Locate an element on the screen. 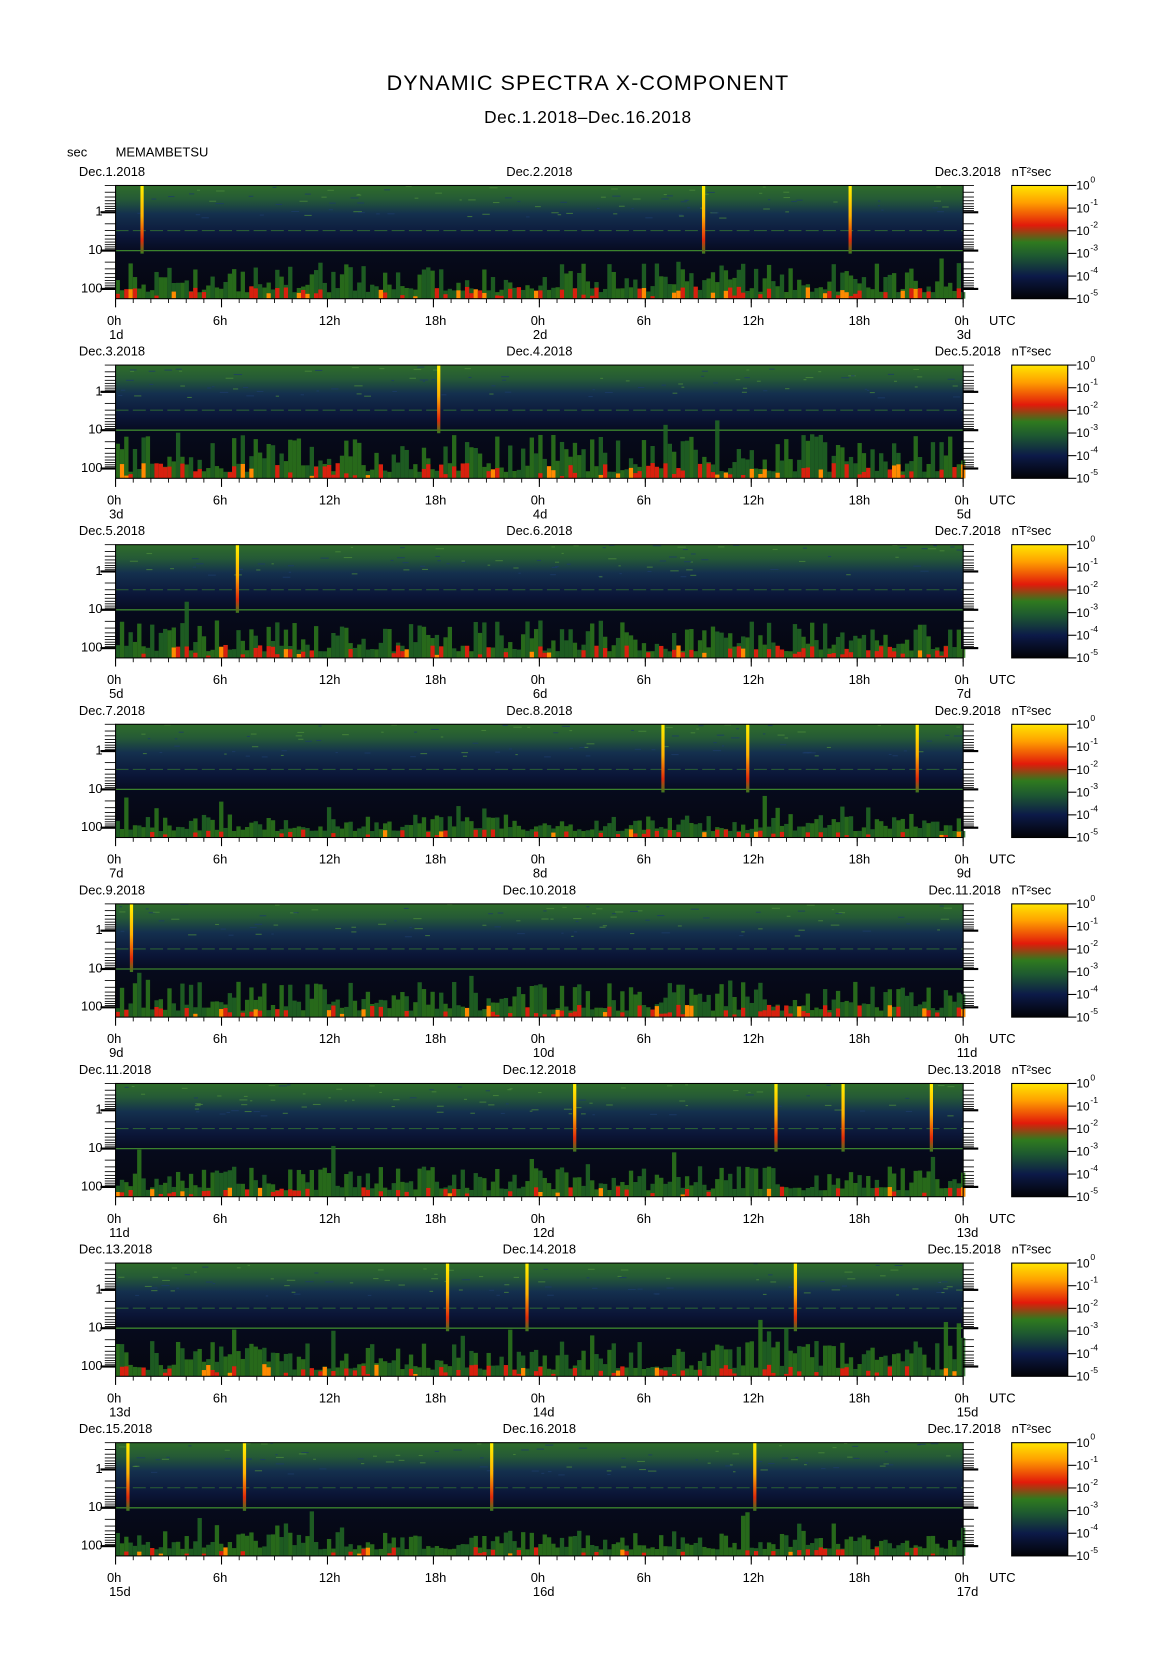 The width and height of the screenshot is (1165, 1679). y-unit: sec is located at coordinates (77, 152).